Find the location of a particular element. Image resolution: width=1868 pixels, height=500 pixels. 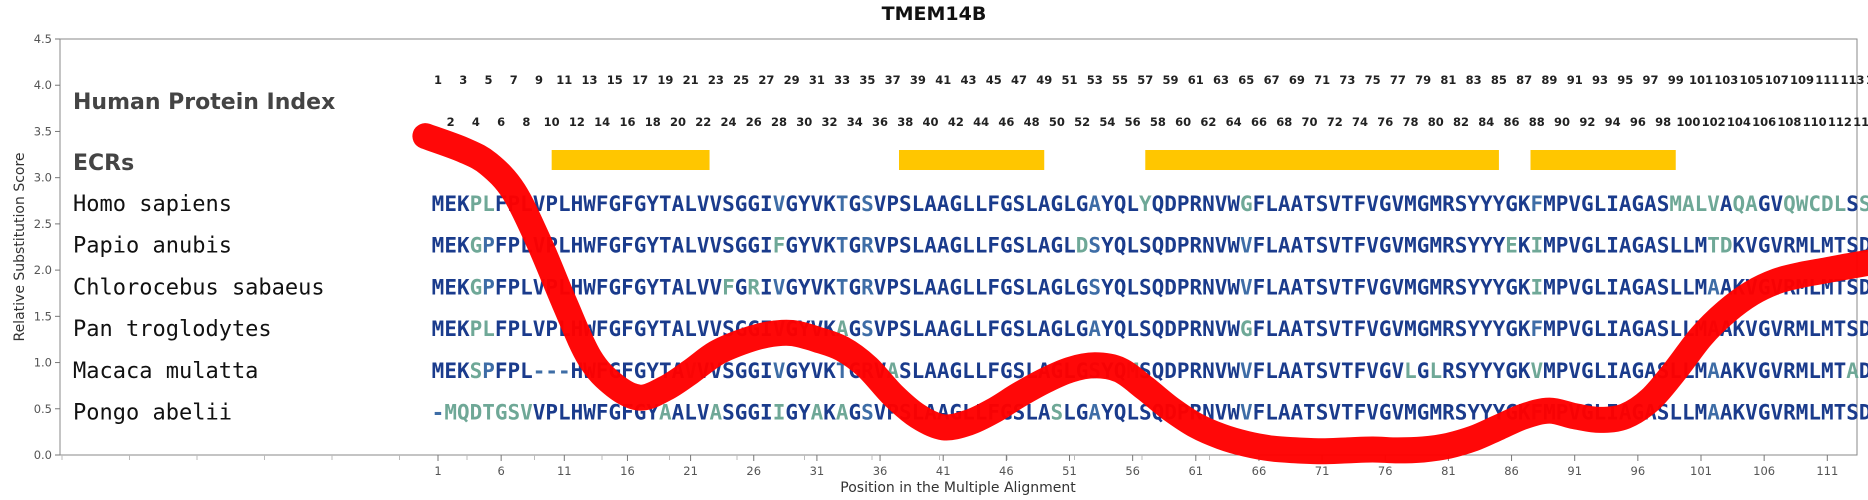

x-axis-label: Position in the Multiple Alignment is located at coordinates (958, 488).